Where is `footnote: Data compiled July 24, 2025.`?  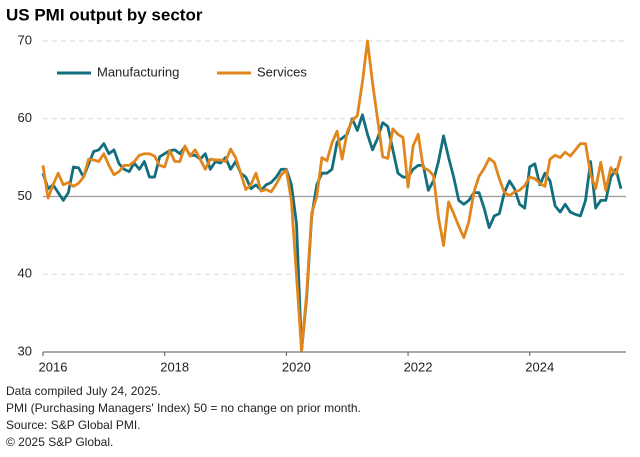 footnote: Data compiled July 24, 2025. is located at coordinates (83, 391).